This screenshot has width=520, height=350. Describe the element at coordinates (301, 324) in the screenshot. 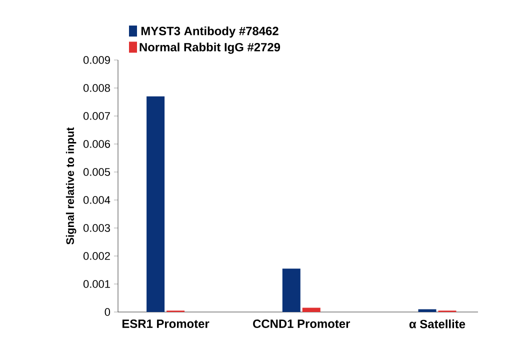

I see `x-tick-label: CCND1 Promoter` at that location.